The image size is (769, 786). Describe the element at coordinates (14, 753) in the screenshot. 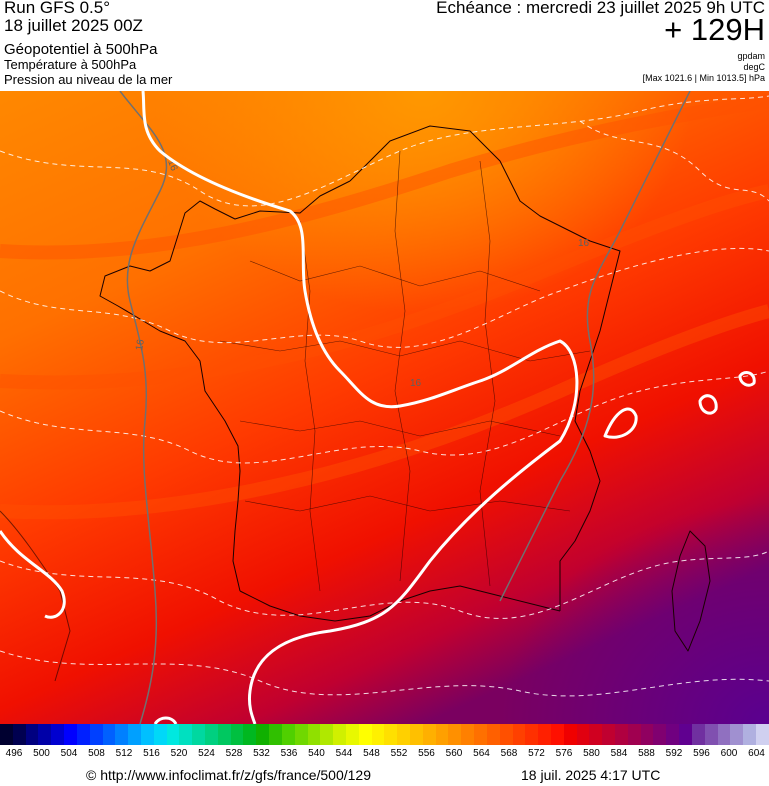

I see `color-scale-tick: 496` at that location.